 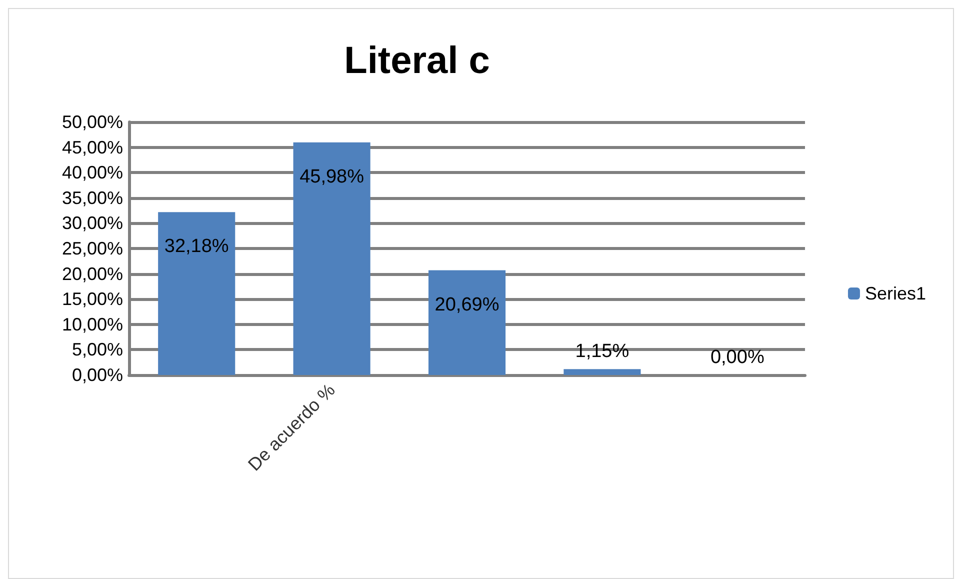 I want to click on y-tick-label: 30,00%, so click(x=92, y=223).